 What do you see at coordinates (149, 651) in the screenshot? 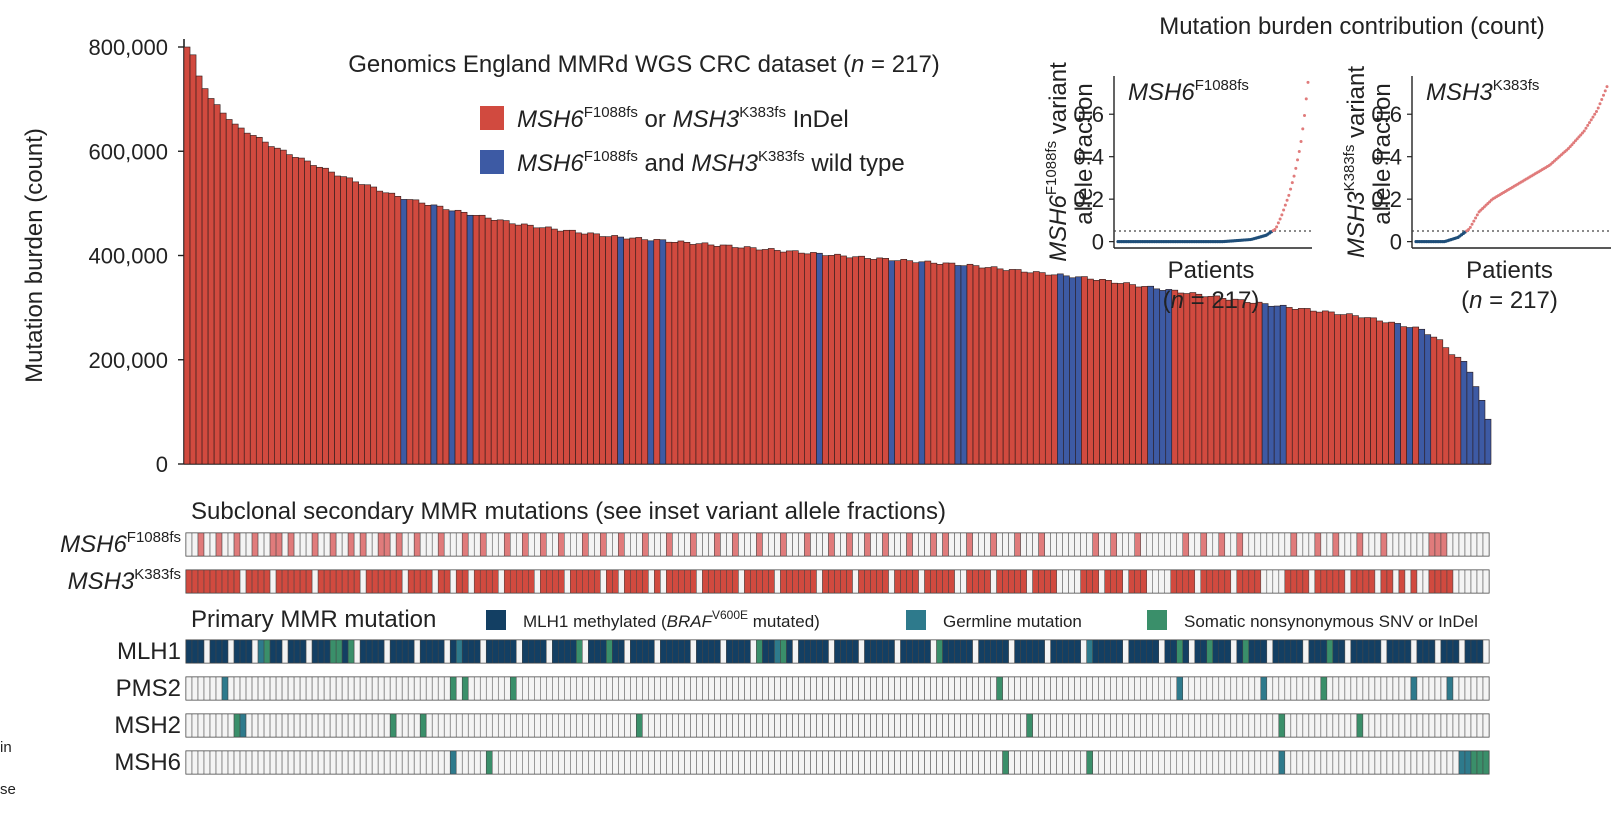
I see `track-label-mlh1-primary: MLH1` at bounding box center [149, 651].